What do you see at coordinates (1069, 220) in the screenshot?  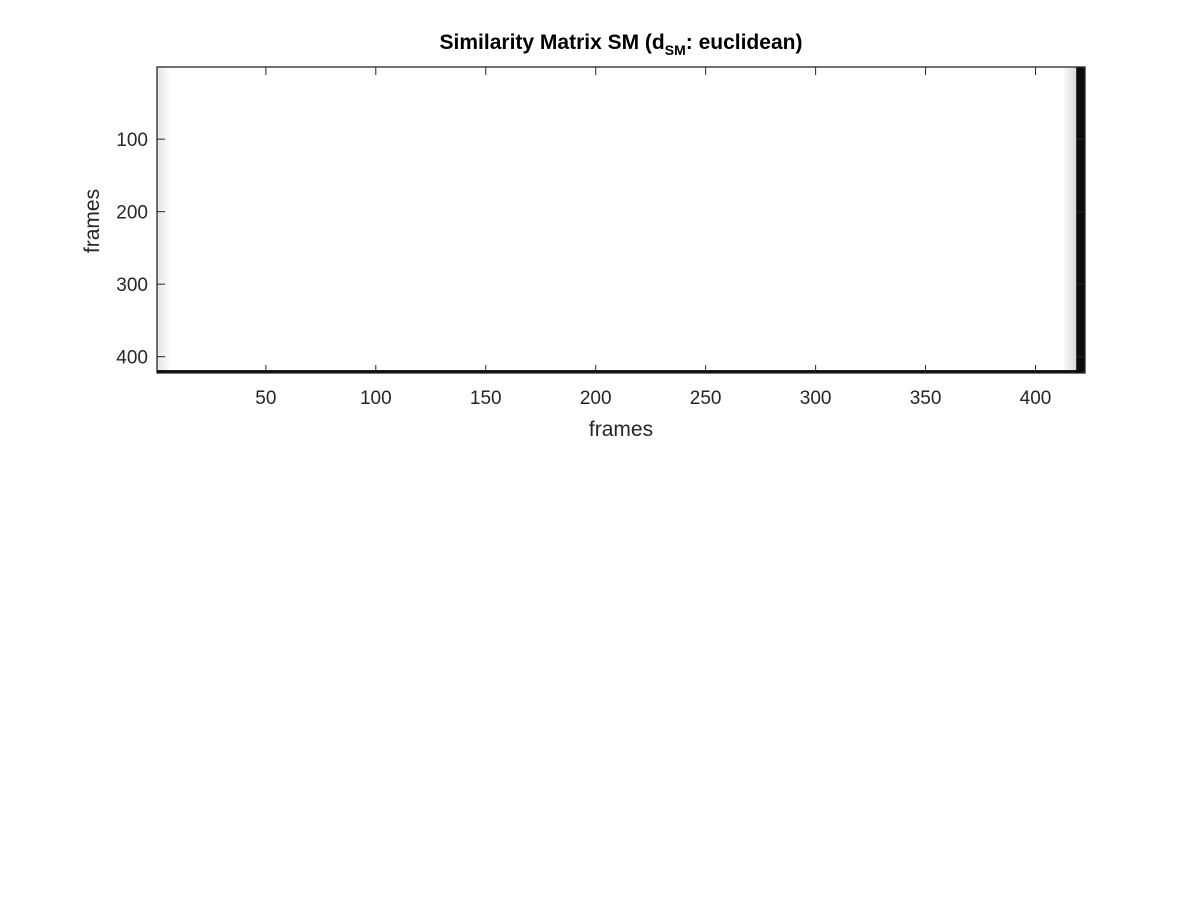 I see `heatmap-right-fringe` at bounding box center [1069, 220].